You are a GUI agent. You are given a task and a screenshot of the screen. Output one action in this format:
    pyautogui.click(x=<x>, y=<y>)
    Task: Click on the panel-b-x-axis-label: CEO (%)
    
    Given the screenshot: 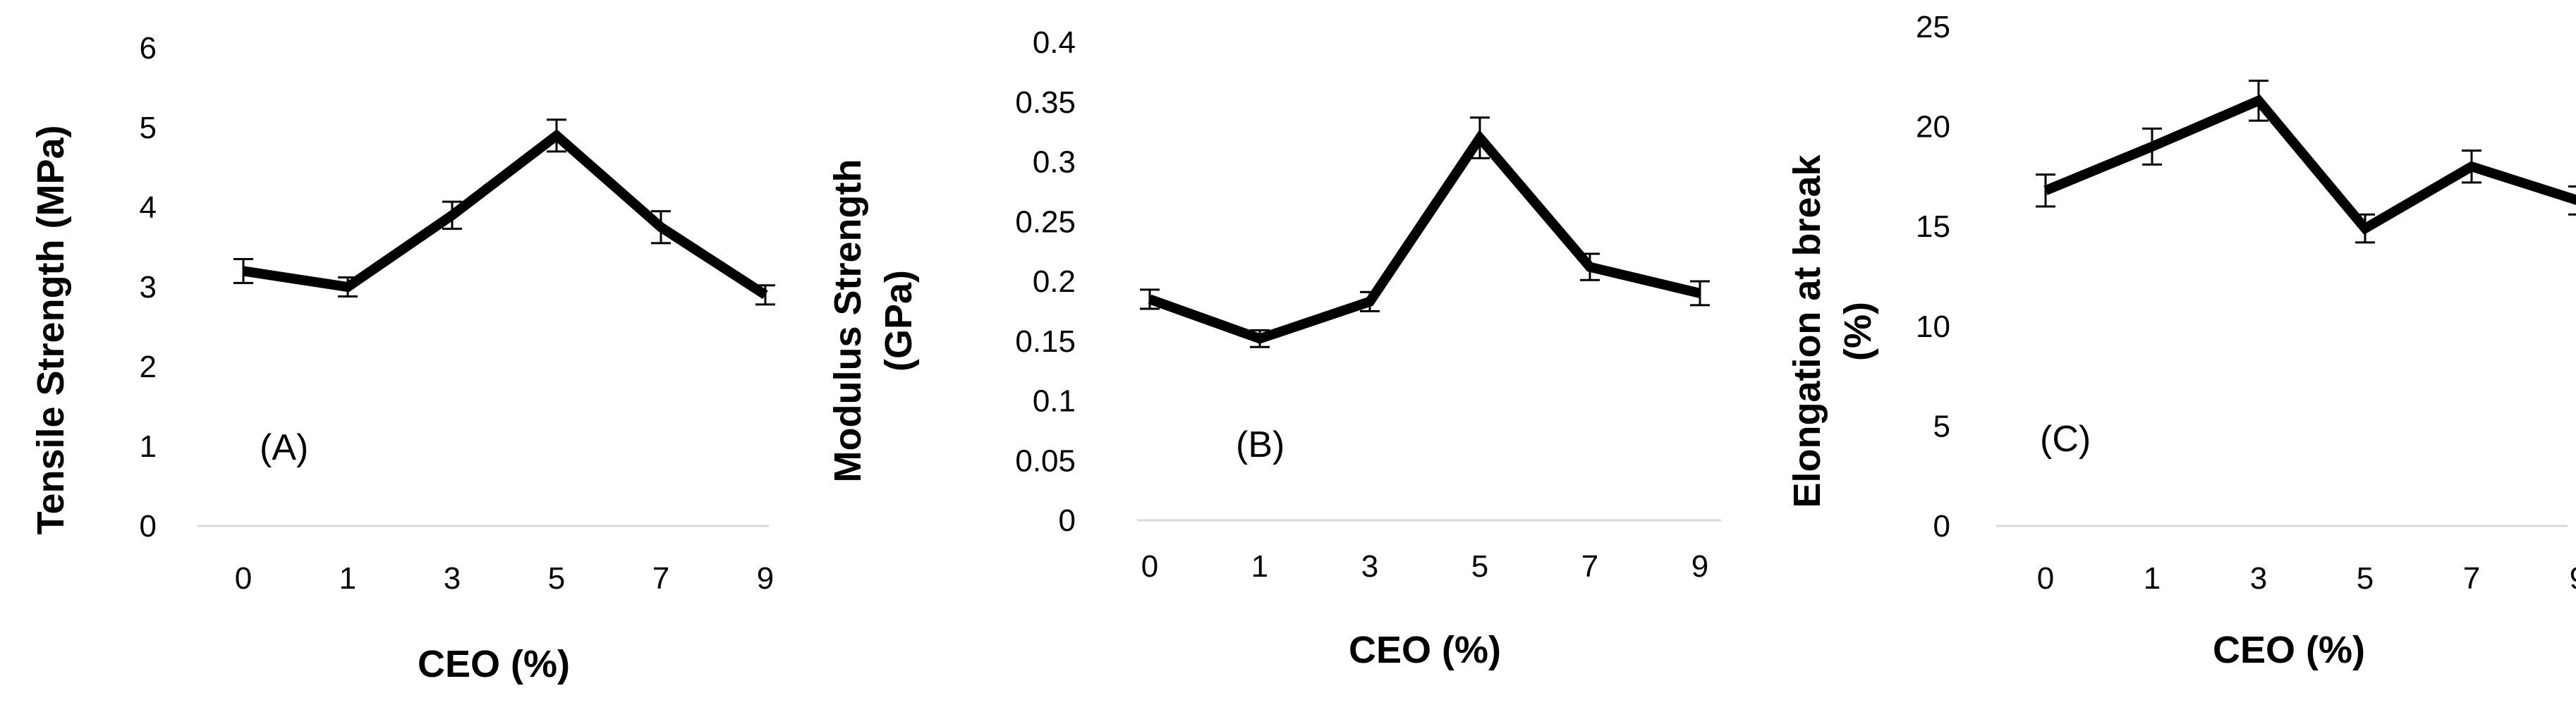 What is the action you would take?
    pyautogui.click(x=1425, y=650)
    